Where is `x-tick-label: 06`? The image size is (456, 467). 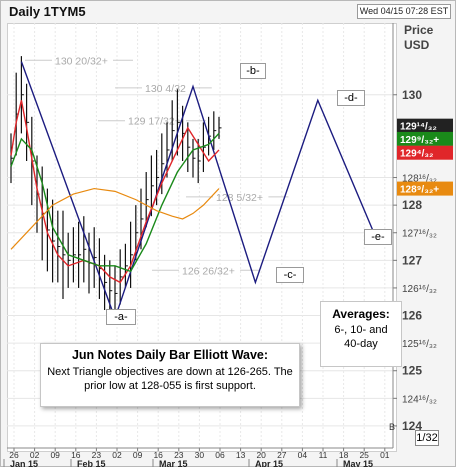 x-tick-label: 06 is located at coordinates (220, 455).